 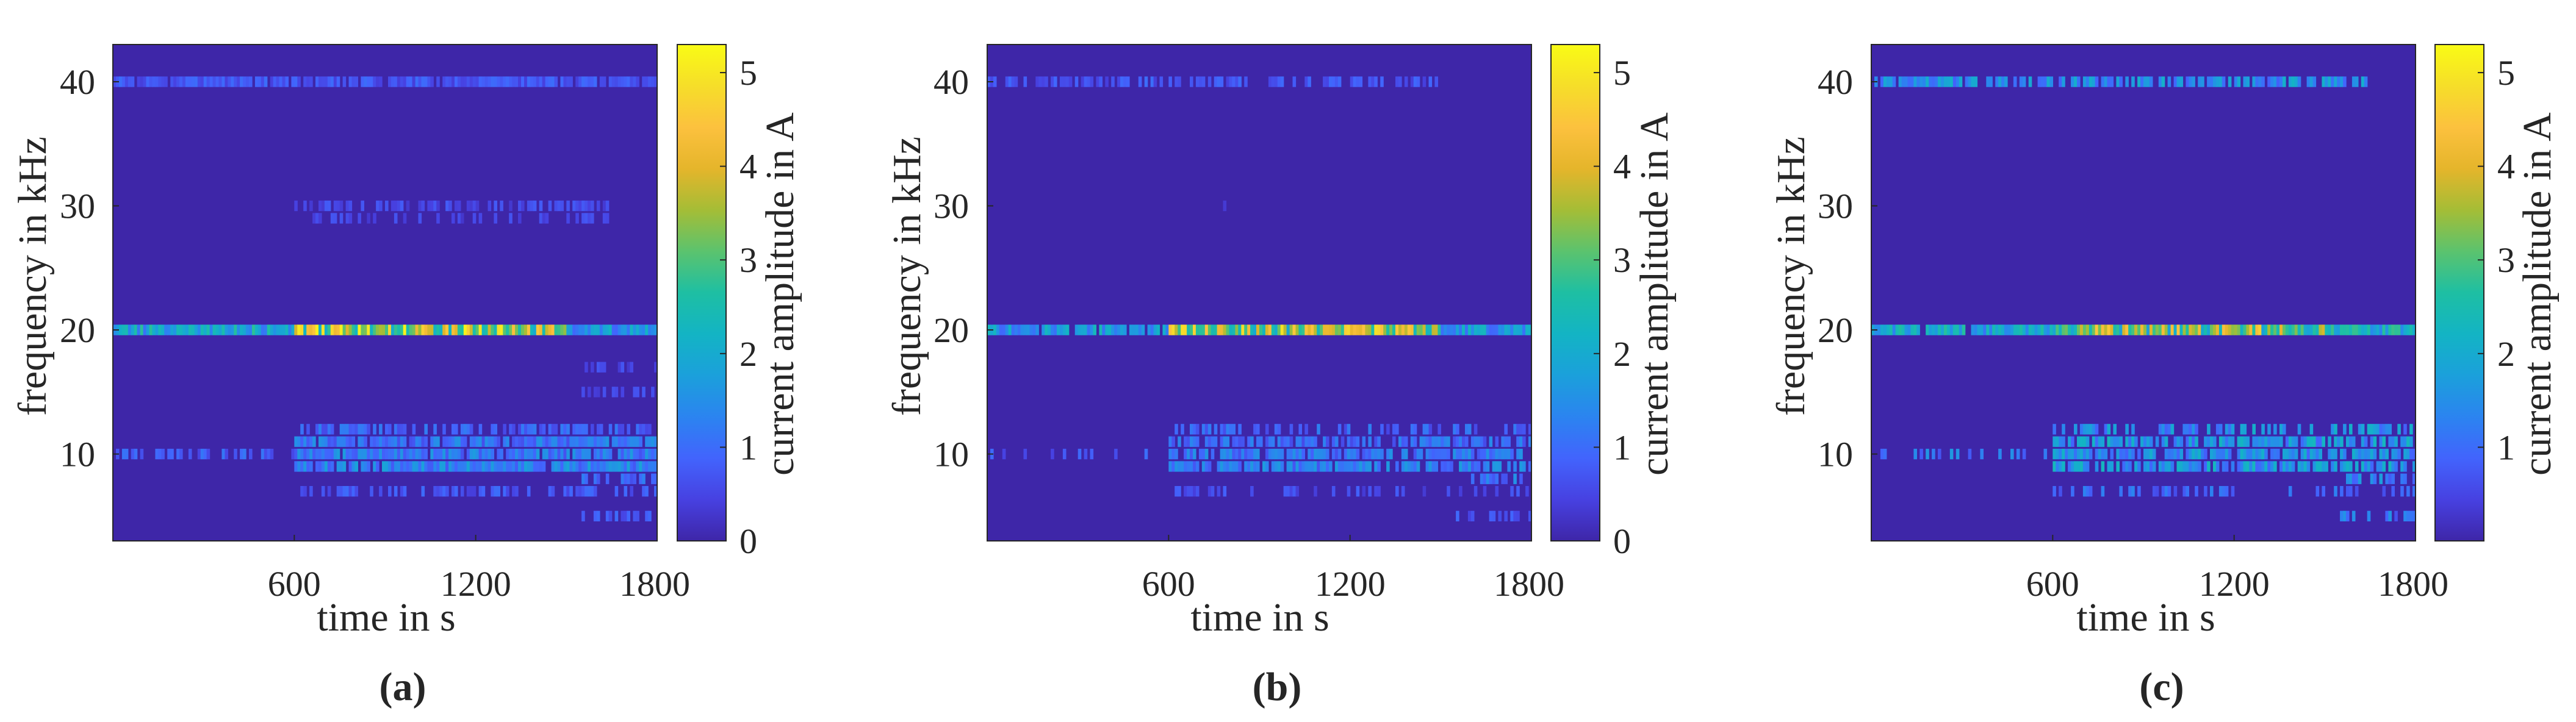 I want to click on panel-caption: (c), so click(x=2161, y=687).